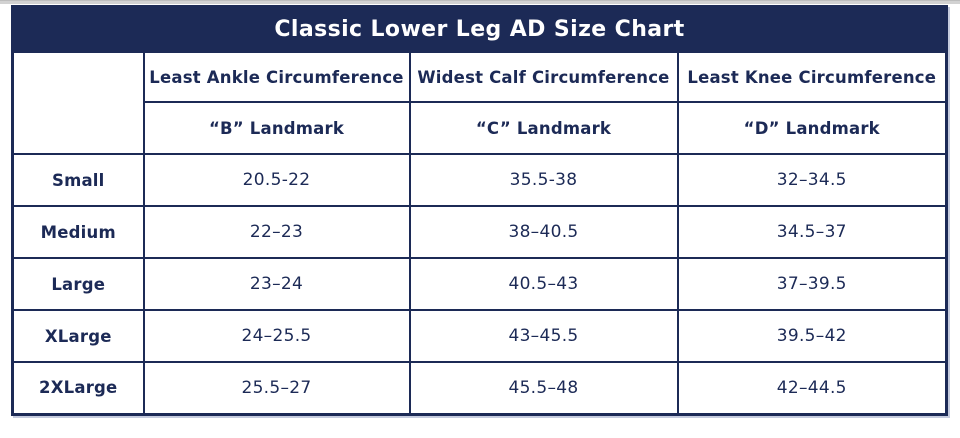 The height and width of the screenshot is (438, 960). Describe the element at coordinates (78, 180) in the screenshot. I see `size-label: Small` at that location.